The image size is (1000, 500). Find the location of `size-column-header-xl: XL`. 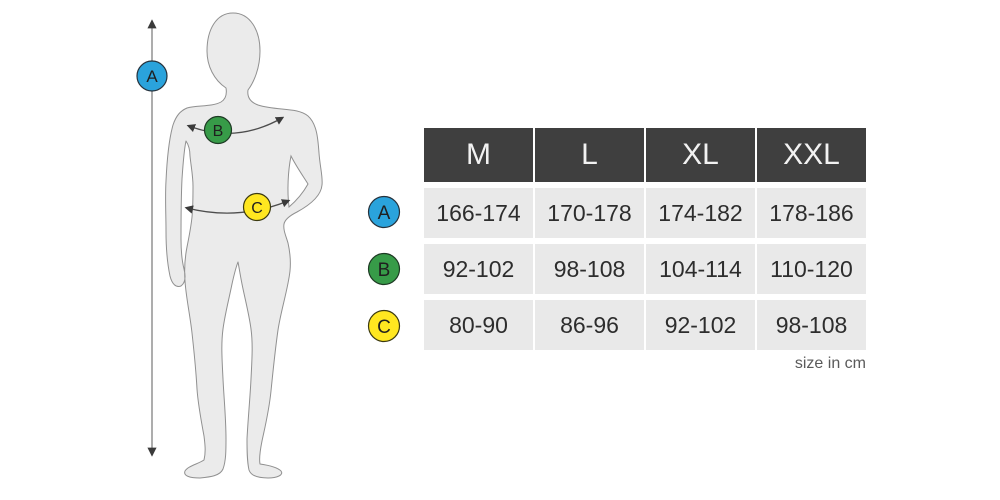

size-column-header-xl: XL is located at coordinates (700, 155).